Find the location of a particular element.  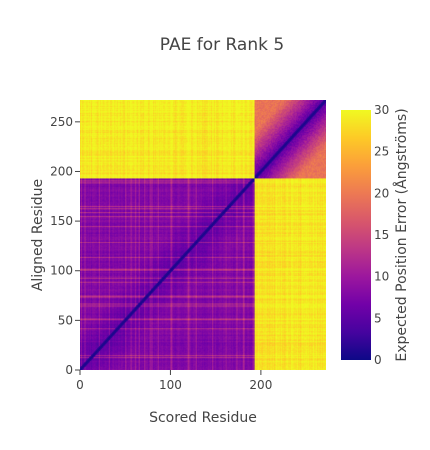

y-tick-label: 100 is located at coordinates (61, 271).